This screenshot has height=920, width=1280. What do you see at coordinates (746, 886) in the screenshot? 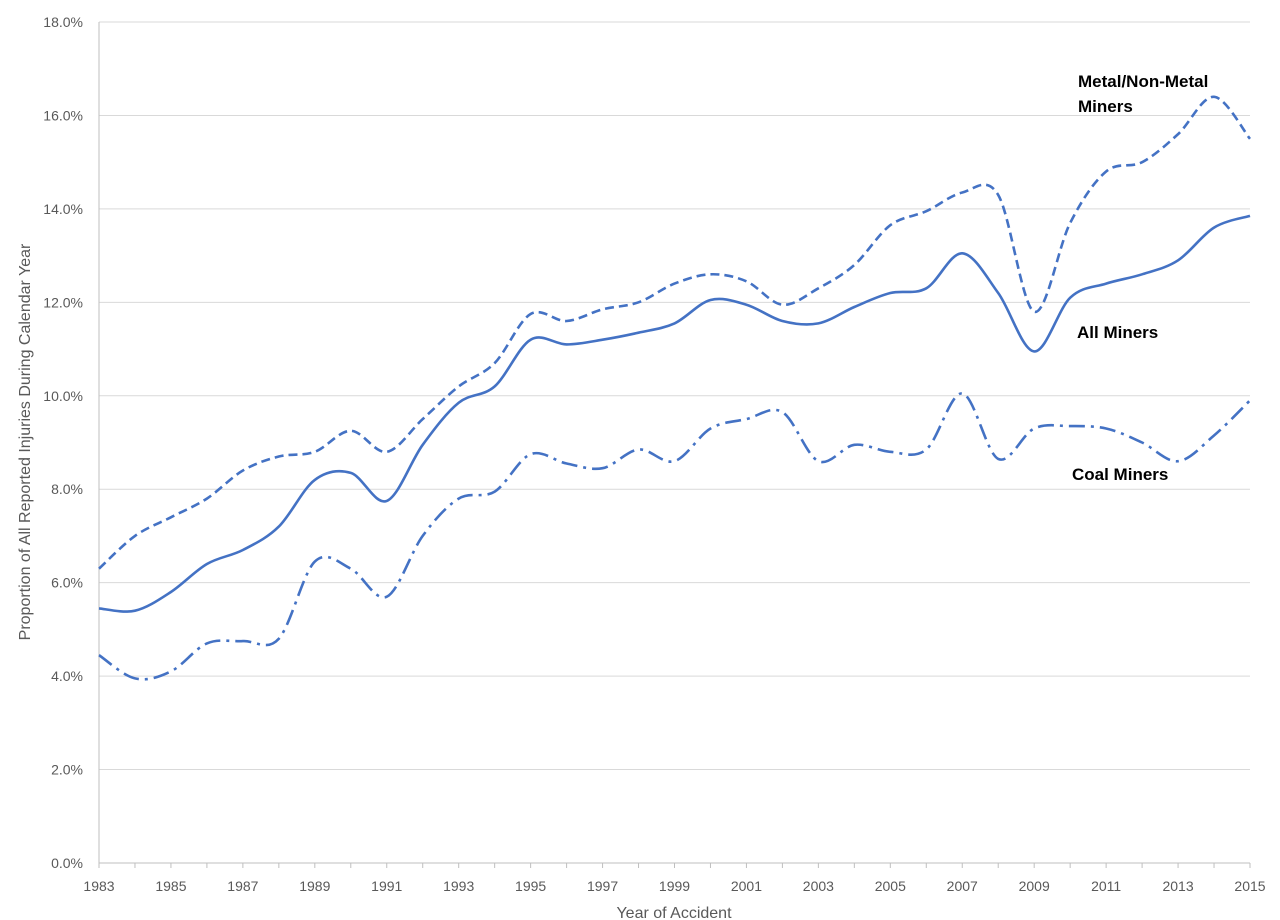
I see `x-tick-label: 2001` at bounding box center [746, 886].